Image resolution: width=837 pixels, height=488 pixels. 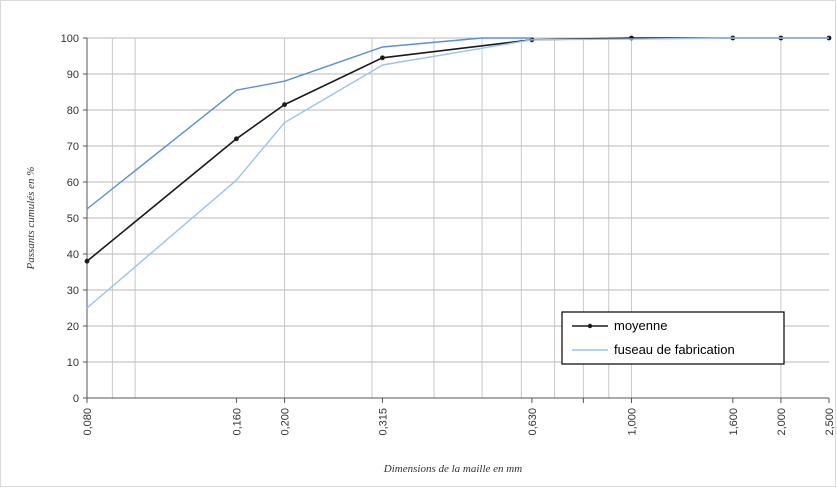 What do you see at coordinates (73, 219) in the screenshot?
I see `y-tick-label: 50` at bounding box center [73, 219].